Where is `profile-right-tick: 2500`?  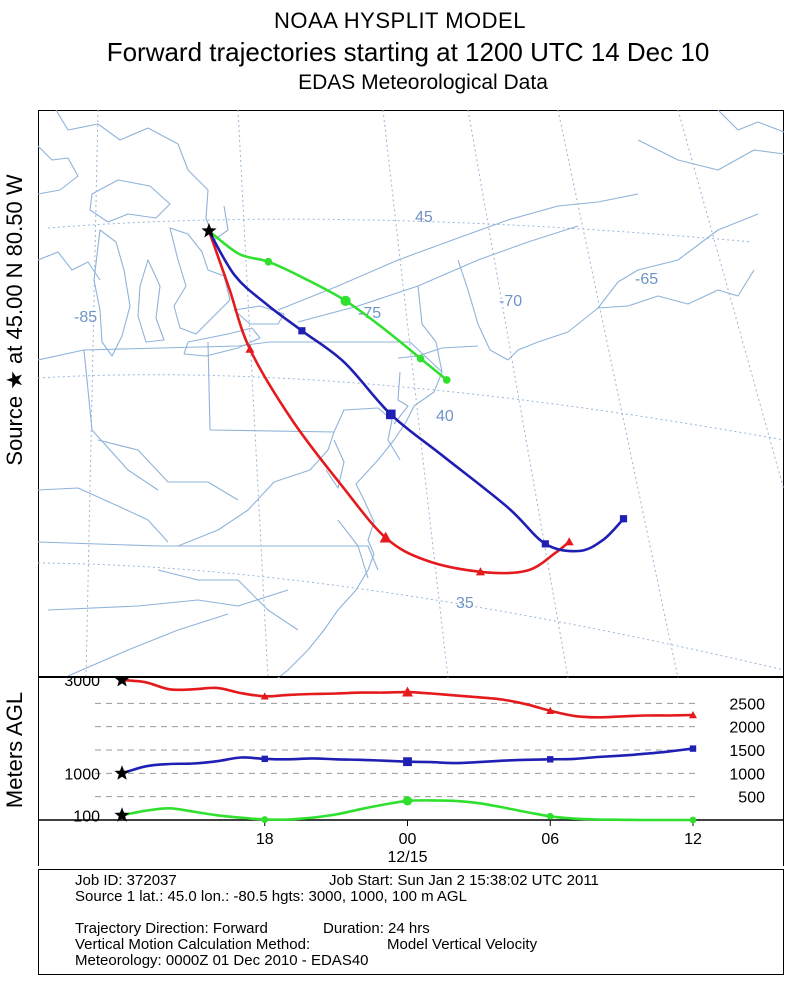
profile-right-tick: 2500 is located at coordinates (747, 704).